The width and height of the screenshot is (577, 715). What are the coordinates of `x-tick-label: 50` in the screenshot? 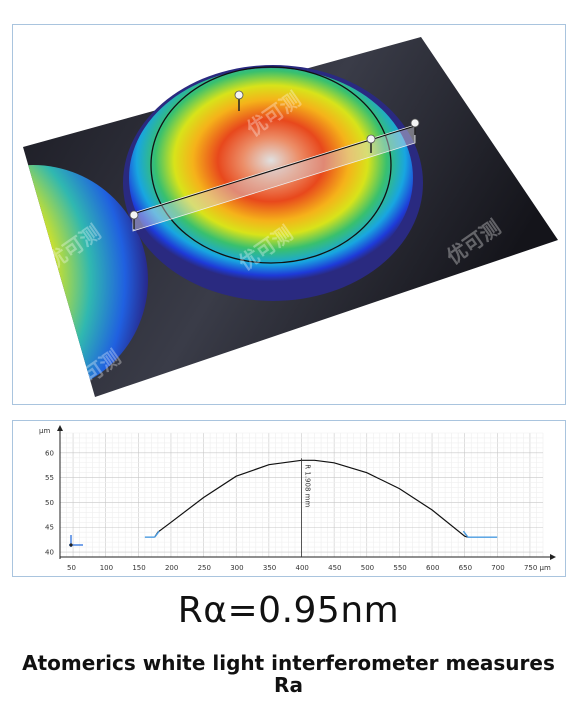 It's located at (71, 568).